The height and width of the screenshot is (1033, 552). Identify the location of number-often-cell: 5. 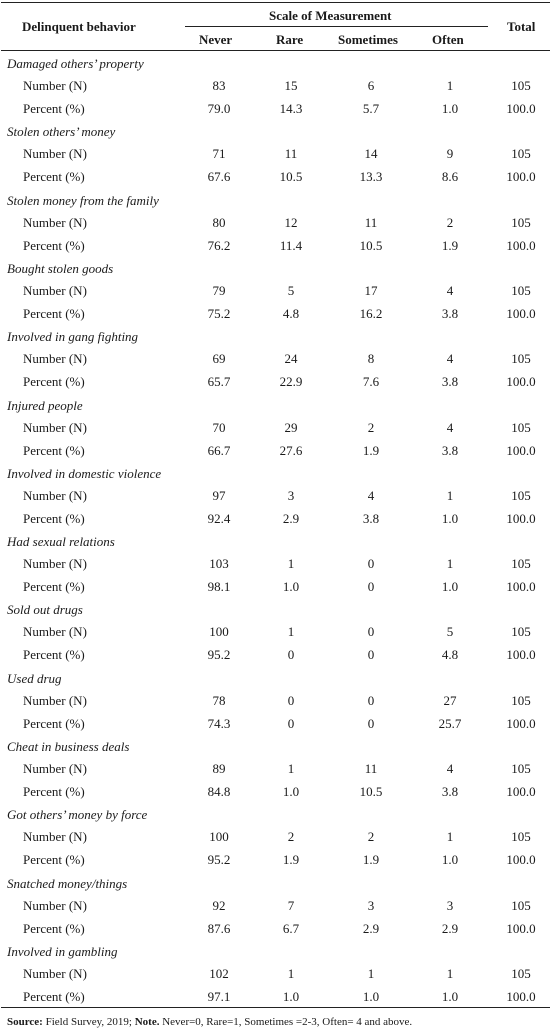
(450, 632).